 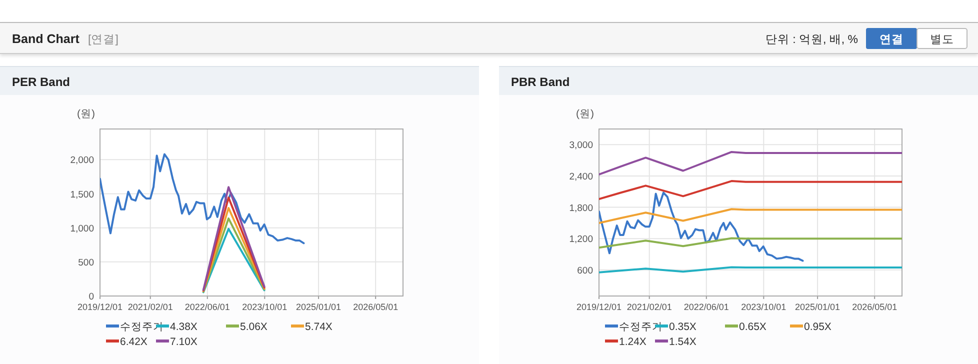 I want to click on y-tick-label: 3,000, so click(x=581, y=146).